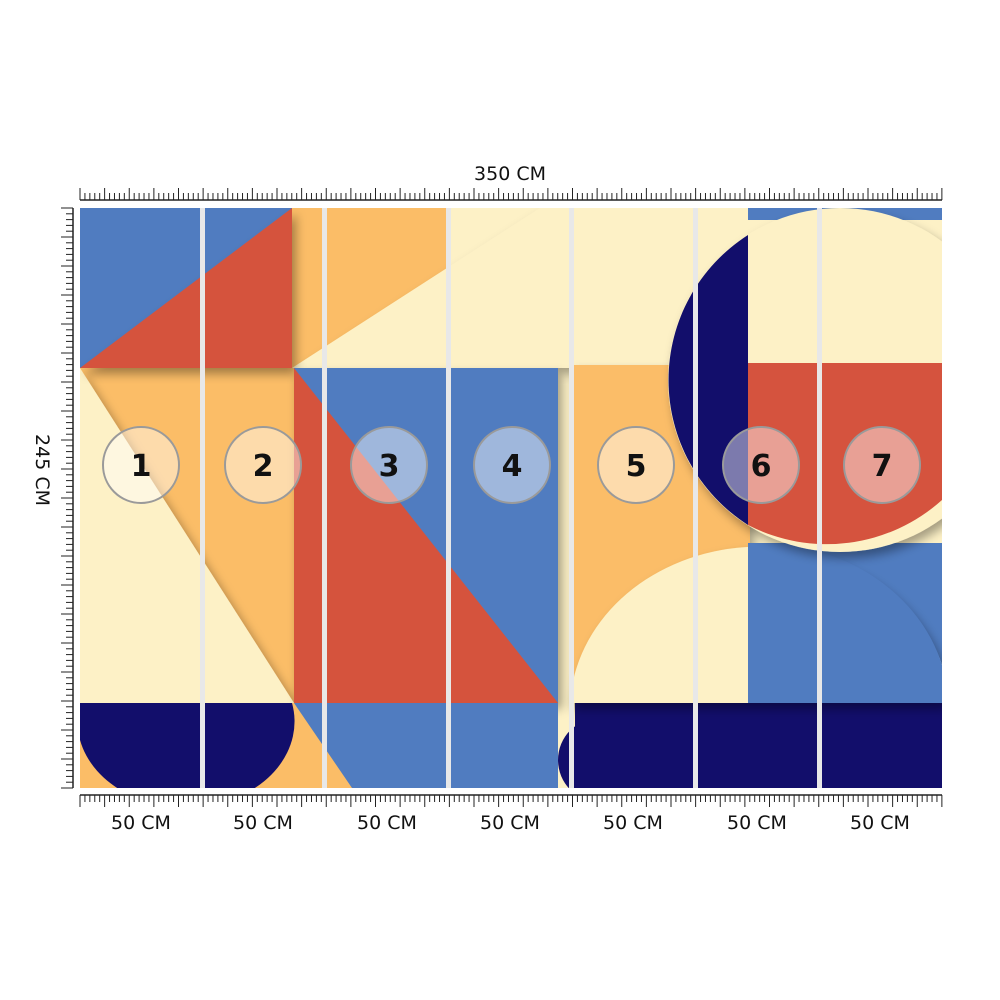  Describe the element at coordinates (187, 535) in the screenshot. I see `cream-left-triangle` at that location.